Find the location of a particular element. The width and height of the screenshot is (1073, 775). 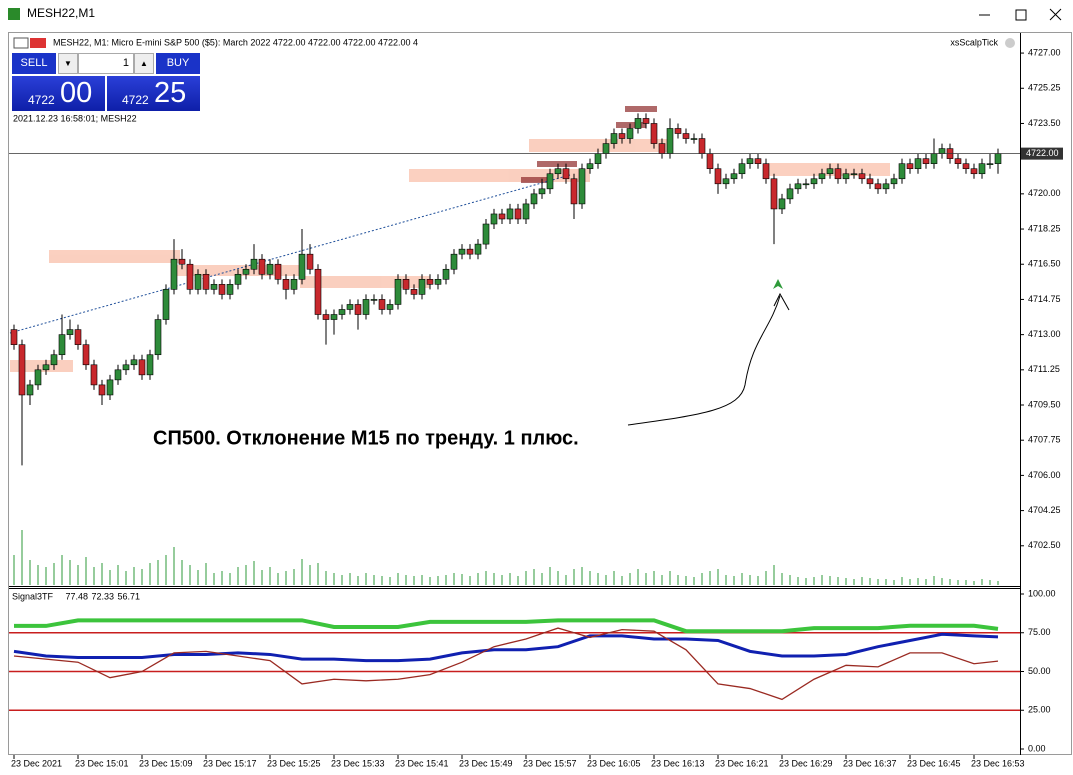

trend-line is located at coordinates (290, 254).